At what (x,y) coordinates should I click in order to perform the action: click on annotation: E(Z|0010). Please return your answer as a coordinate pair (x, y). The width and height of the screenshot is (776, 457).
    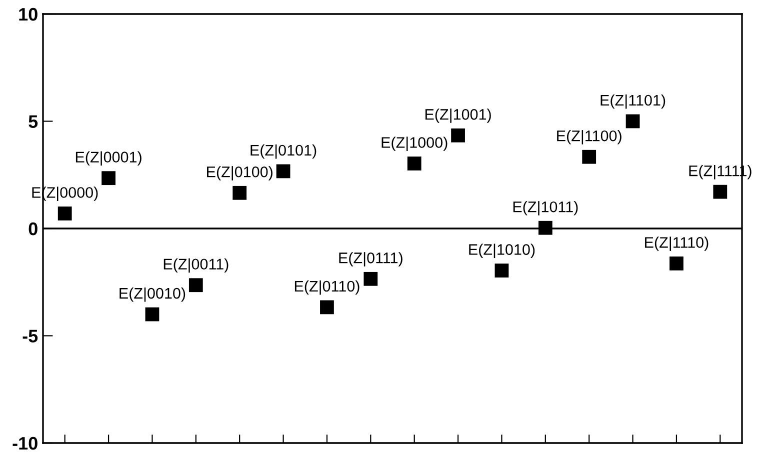
    Looking at the image, I should click on (153, 294).